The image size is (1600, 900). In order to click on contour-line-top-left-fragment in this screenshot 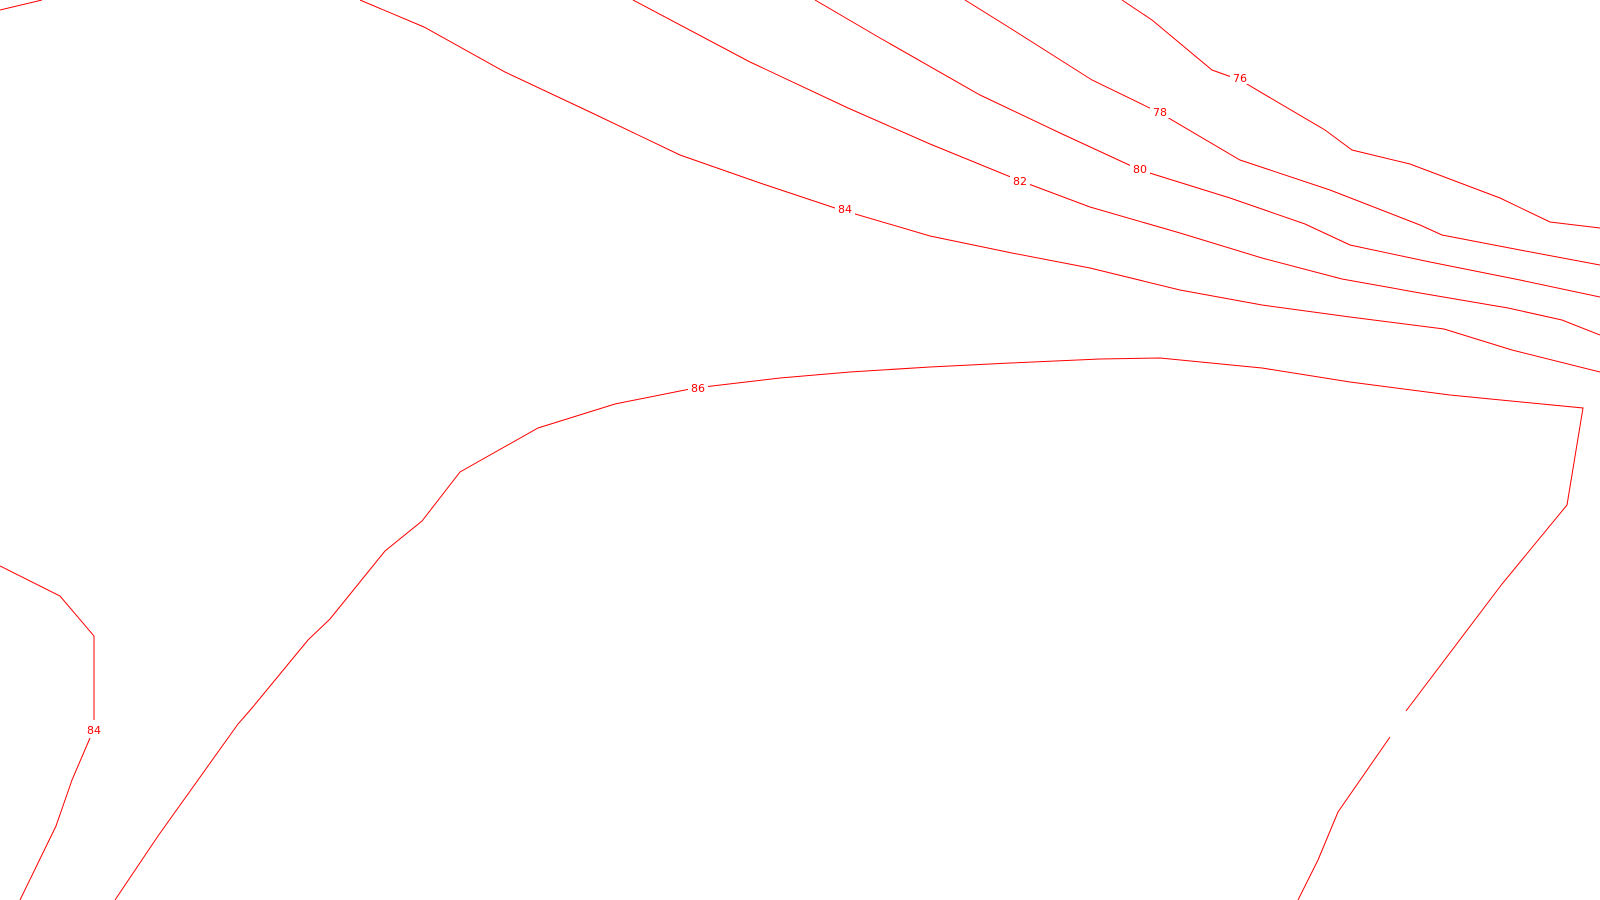, I will do `click(21, 5)`.